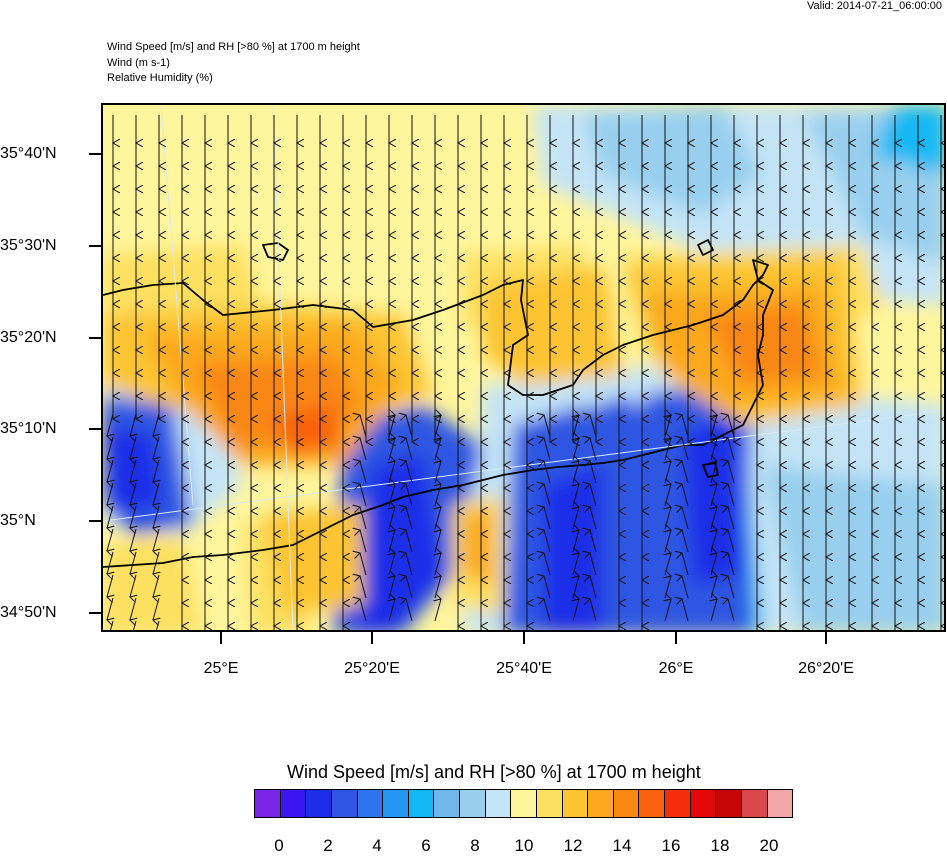  Describe the element at coordinates (28, 245) in the screenshot. I see `lat-label: 35°30'N` at that location.